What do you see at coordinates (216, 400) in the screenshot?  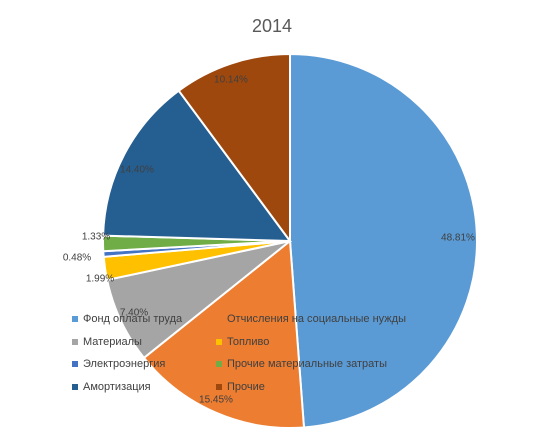 I see `slice-data-label: 15.45%` at bounding box center [216, 400].